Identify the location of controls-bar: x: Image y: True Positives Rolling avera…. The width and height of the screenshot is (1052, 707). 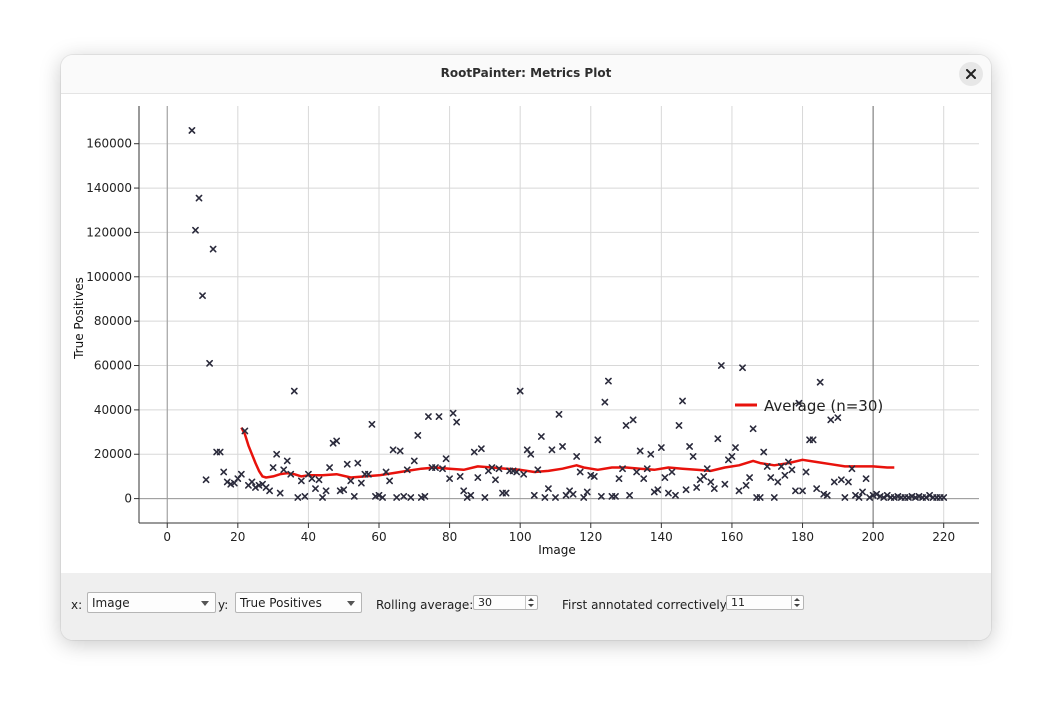
(526, 606).